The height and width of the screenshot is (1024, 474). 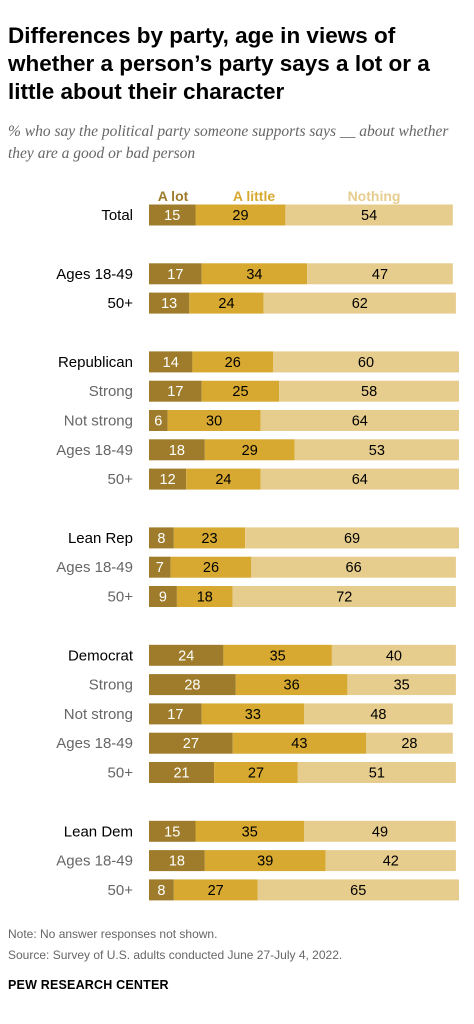 I want to click on row-11-democrat-value-nothing: 40, so click(x=394, y=656).